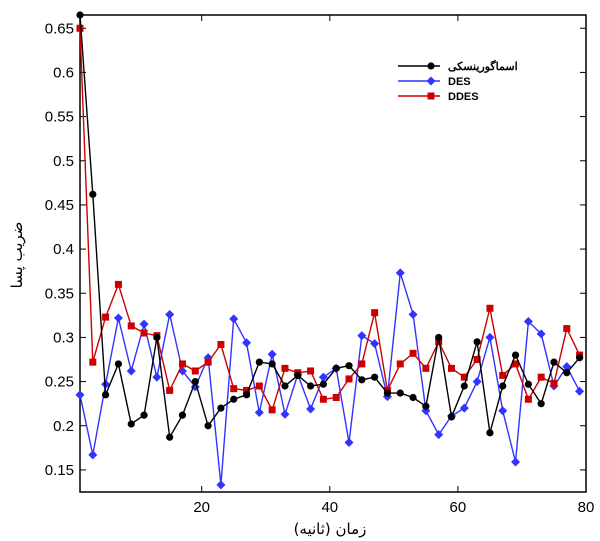 Image resolution: width=600 pixels, height=541 pixels. What do you see at coordinates (59, 205) in the screenshot?
I see `y-tick-label: 0.45` at bounding box center [59, 205].